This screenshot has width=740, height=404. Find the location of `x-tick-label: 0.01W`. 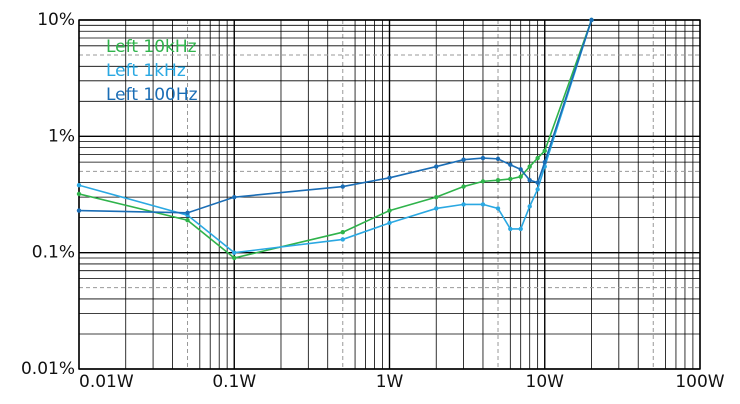

x-tick-label: 0.01W is located at coordinates (106, 382).